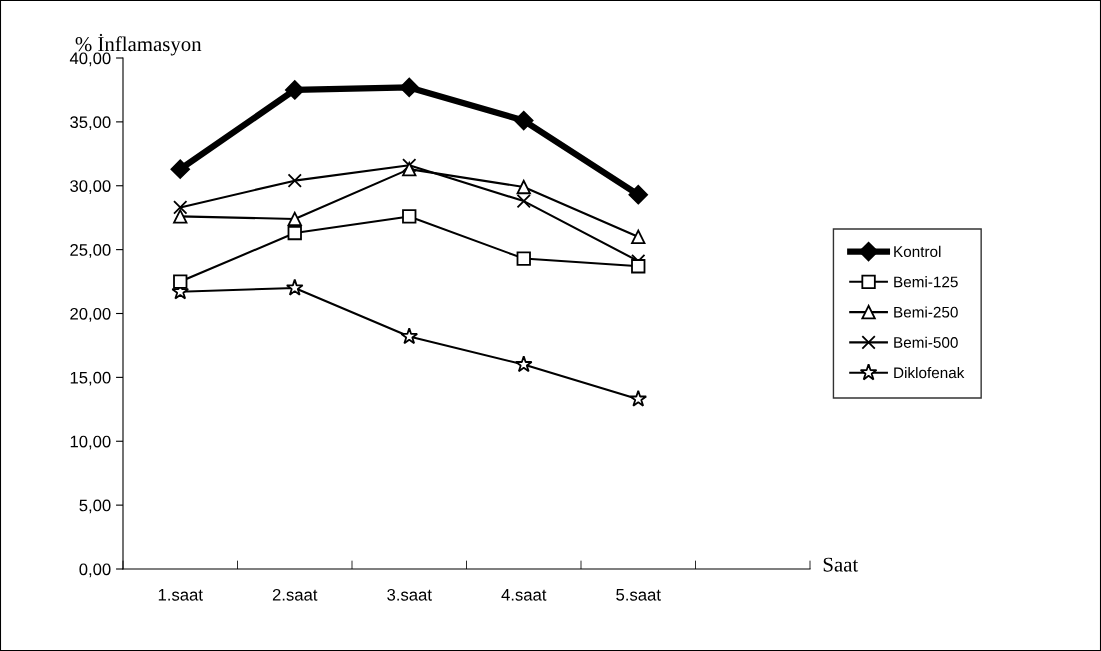  What do you see at coordinates (524, 595) in the screenshot?
I see `x-tick-label: 4.saat` at bounding box center [524, 595].